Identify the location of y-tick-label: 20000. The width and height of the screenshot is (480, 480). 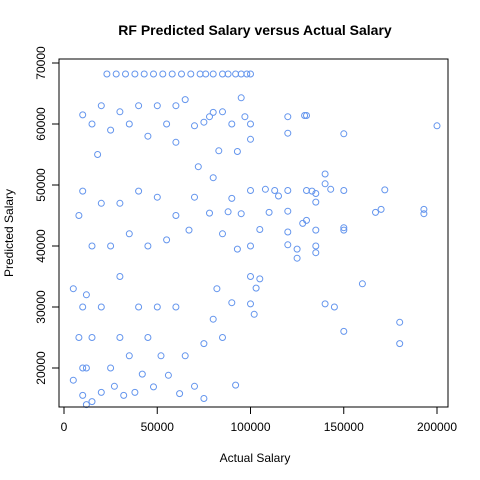
(41, 368).